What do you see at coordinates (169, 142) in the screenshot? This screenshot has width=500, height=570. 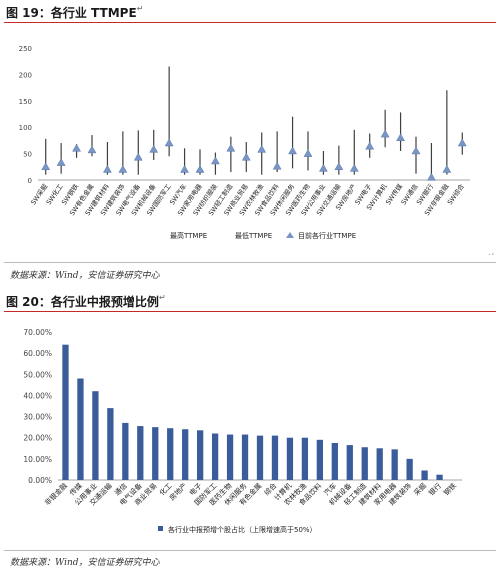 I see `current-marker-SW国防军工` at bounding box center [169, 142].